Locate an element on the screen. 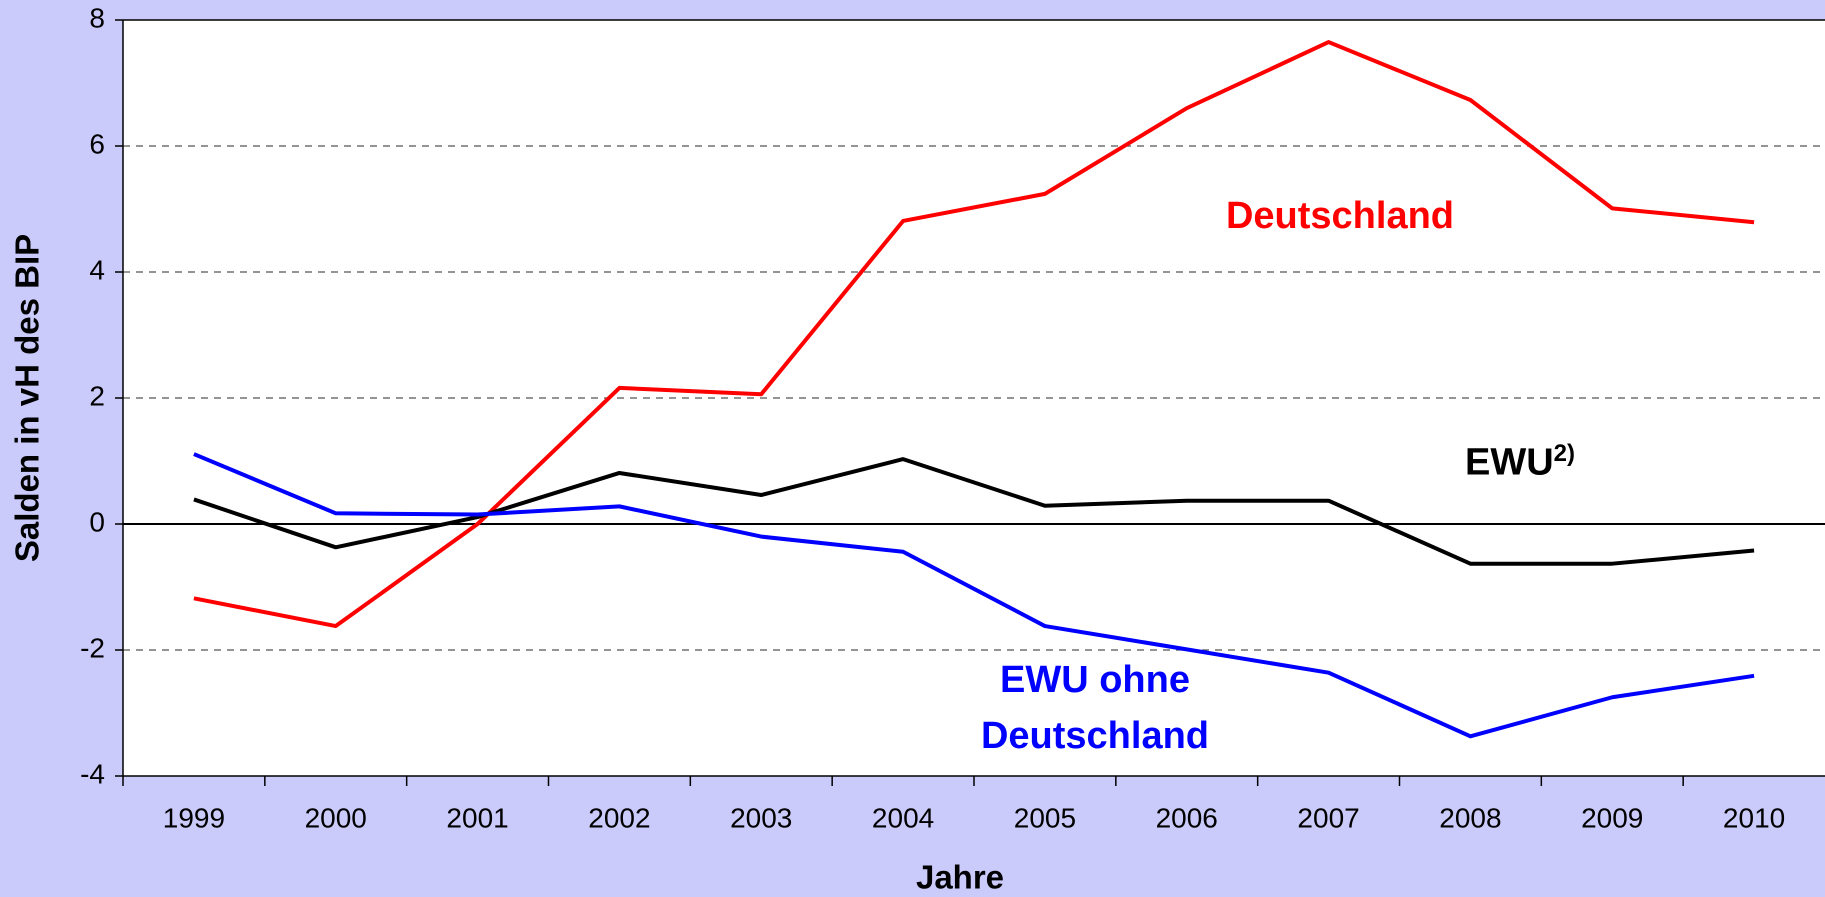 This screenshot has height=897, width=1825. x-tick-label: 2008 is located at coordinates (1470, 817).